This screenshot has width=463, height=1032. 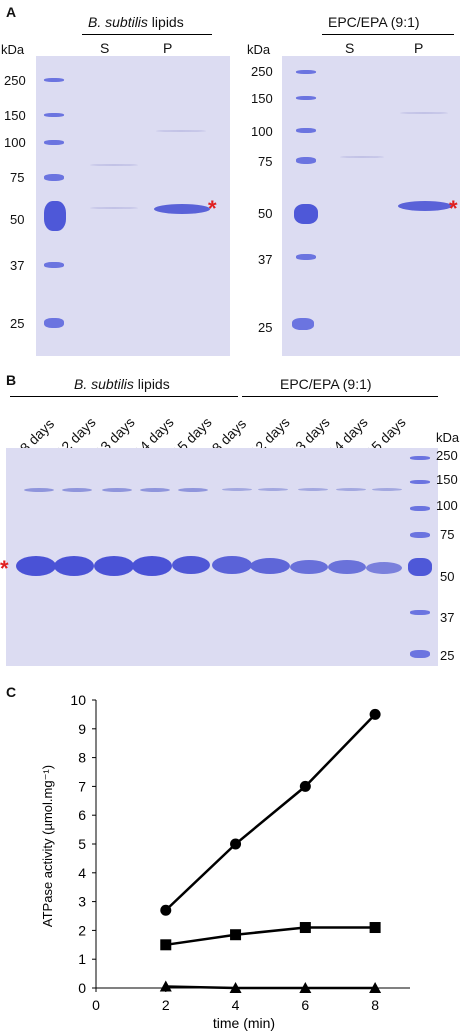 I want to click on panel-a-right-marker-100: 100, so click(x=262, y=131).